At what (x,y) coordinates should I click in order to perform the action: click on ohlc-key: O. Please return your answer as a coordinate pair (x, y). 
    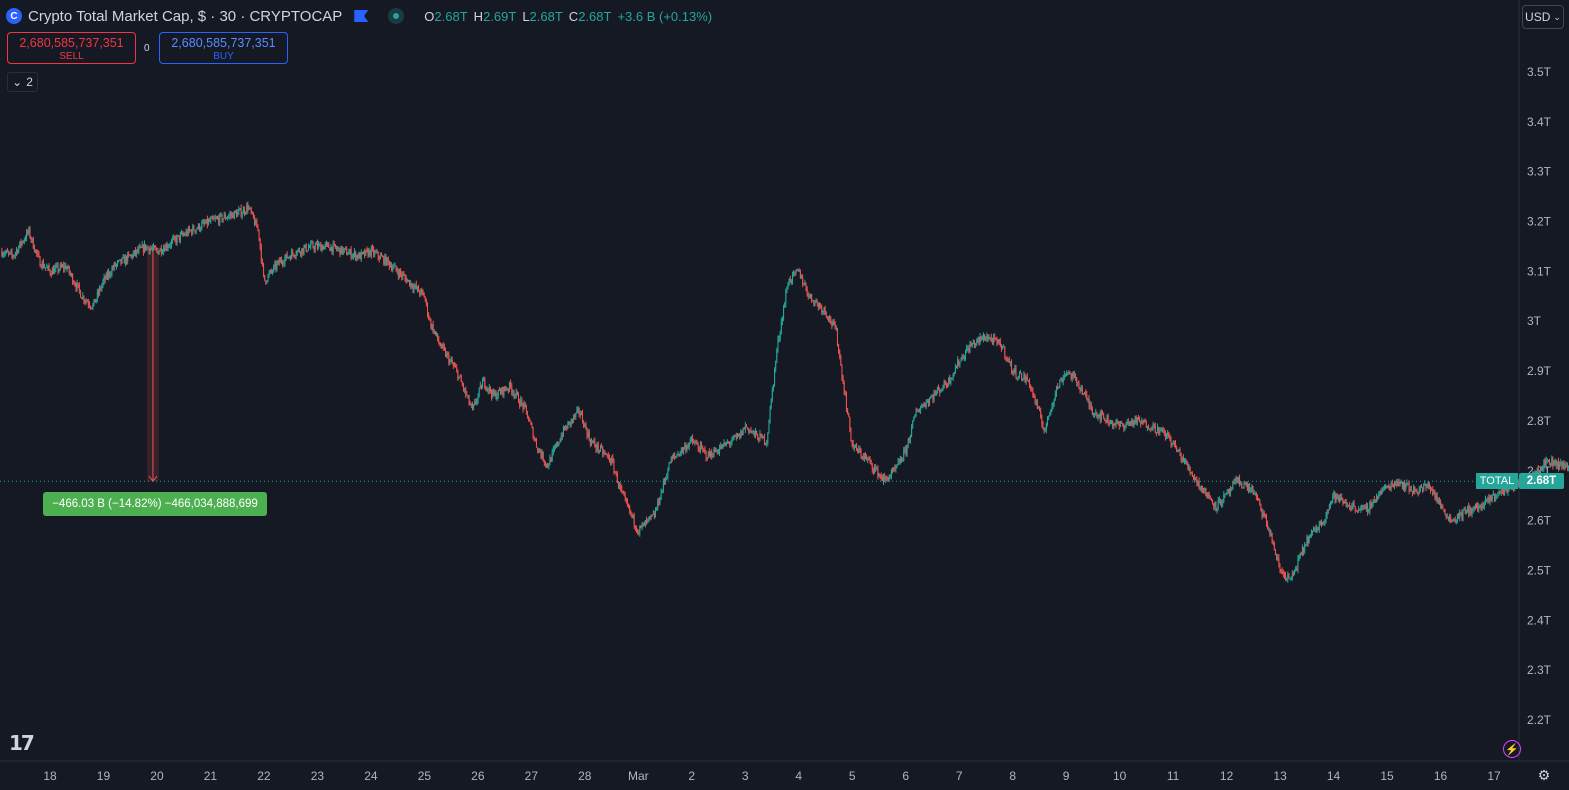
    Looking at the image, I should click on (429, 16).